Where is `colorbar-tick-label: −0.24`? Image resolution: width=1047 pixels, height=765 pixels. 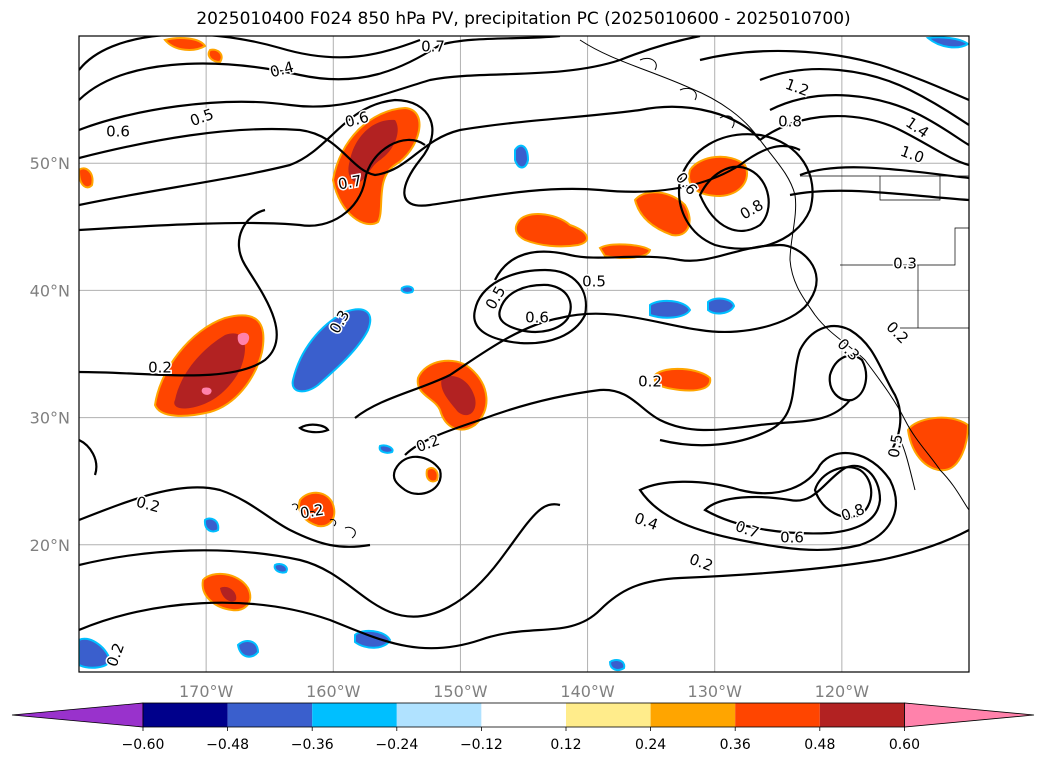
colorbar-tick-label: −0.24 is located at coordinates (396, 745).